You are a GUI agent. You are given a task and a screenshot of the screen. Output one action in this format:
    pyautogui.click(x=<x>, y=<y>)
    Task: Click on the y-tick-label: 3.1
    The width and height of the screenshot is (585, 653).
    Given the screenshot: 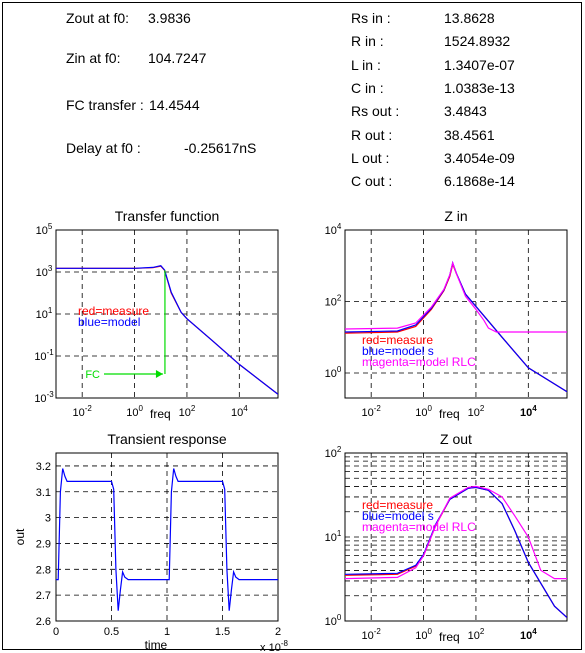 What is the action you would take?
    pyautogui.click(x=43, y=493)
    